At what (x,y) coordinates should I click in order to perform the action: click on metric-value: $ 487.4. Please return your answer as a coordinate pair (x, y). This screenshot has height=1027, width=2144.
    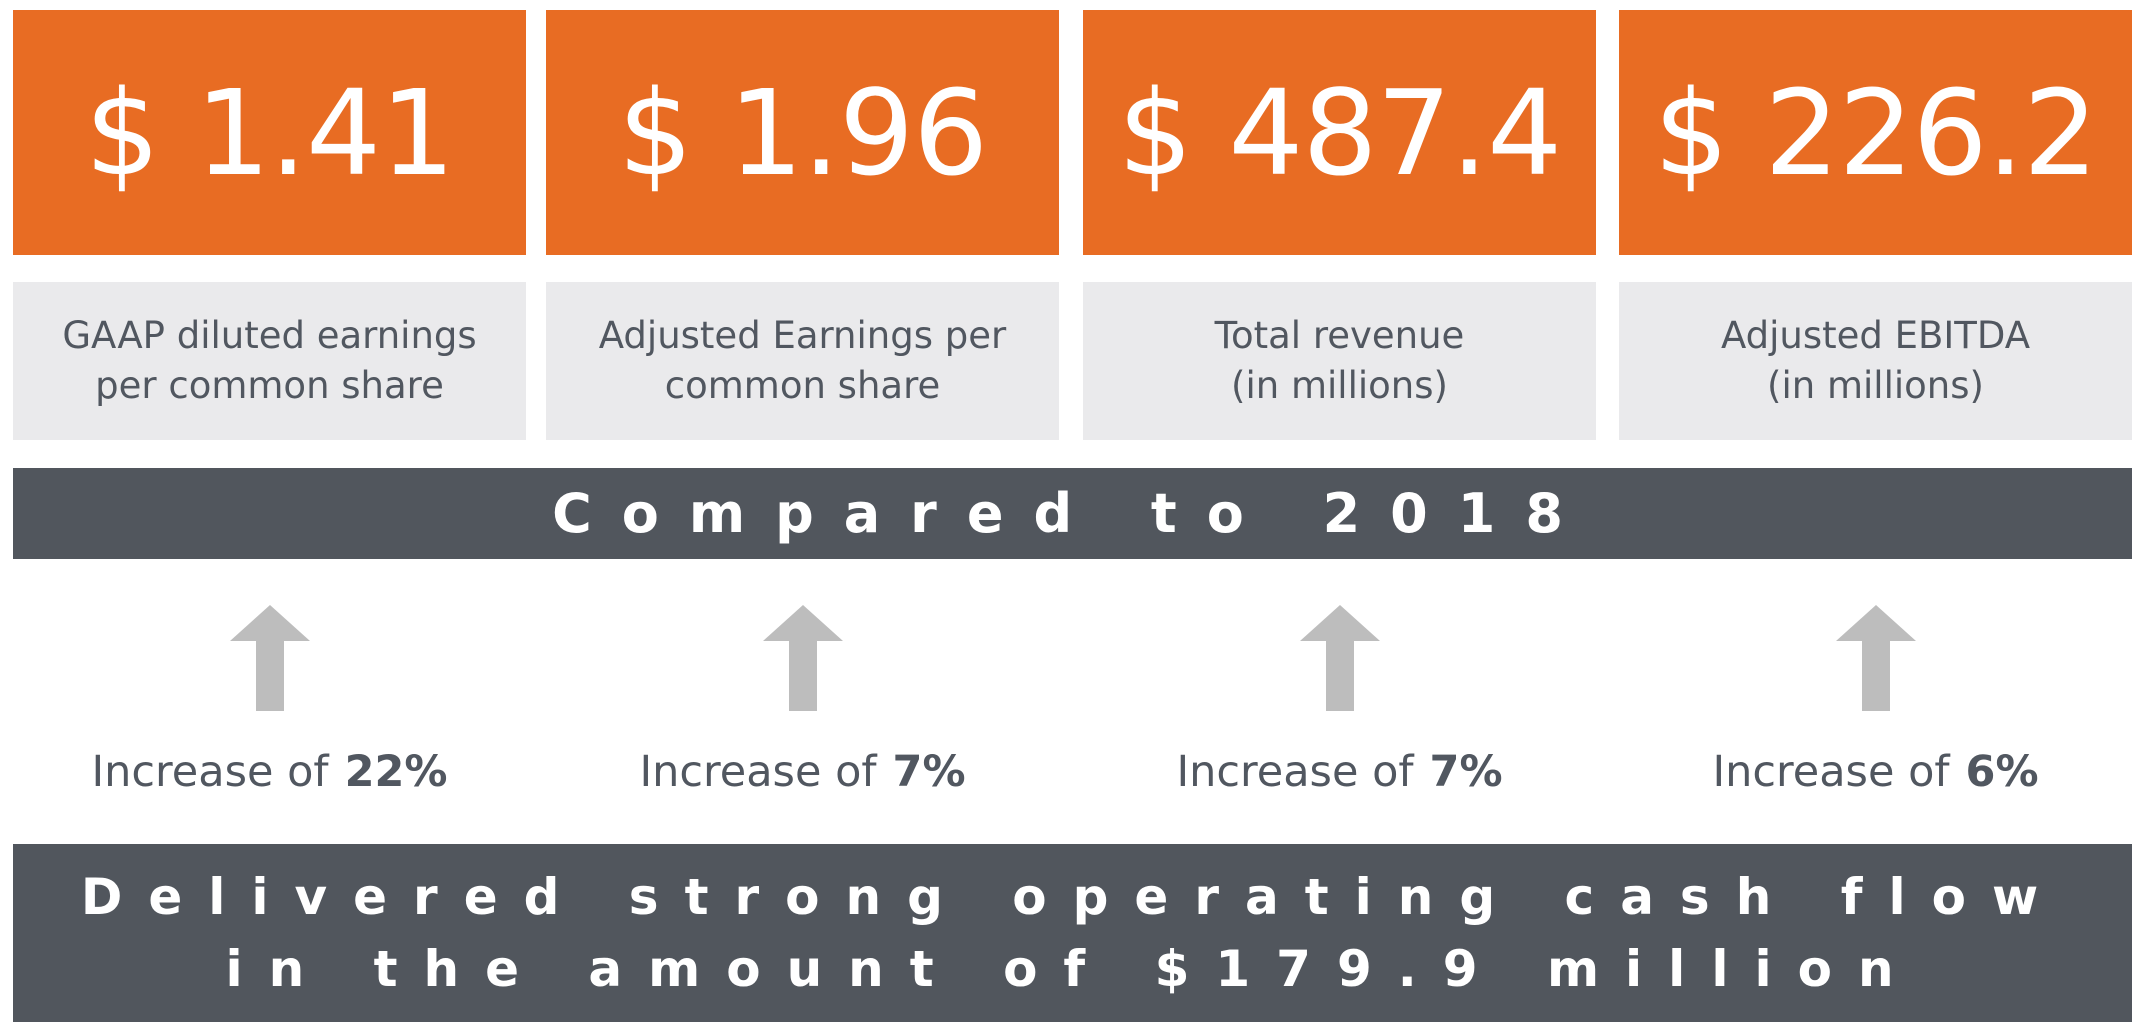
    Looking at the image, I should click on (1339, 132).